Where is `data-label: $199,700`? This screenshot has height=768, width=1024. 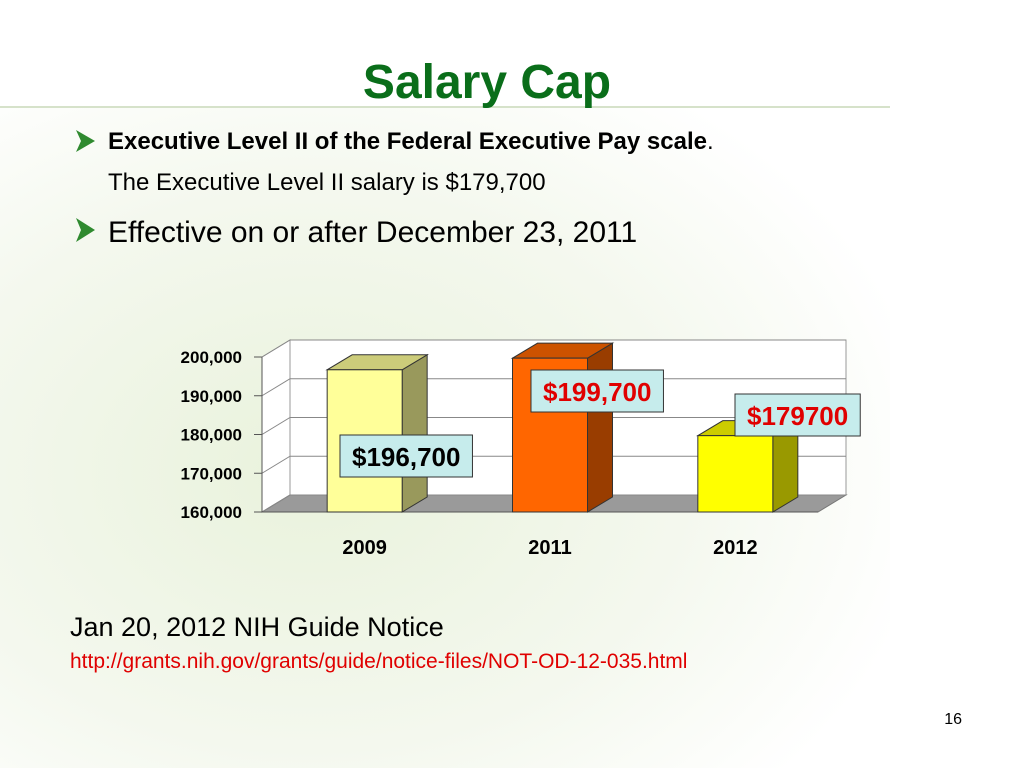 data-label: $199,700 is located at coordinates (597, 392).